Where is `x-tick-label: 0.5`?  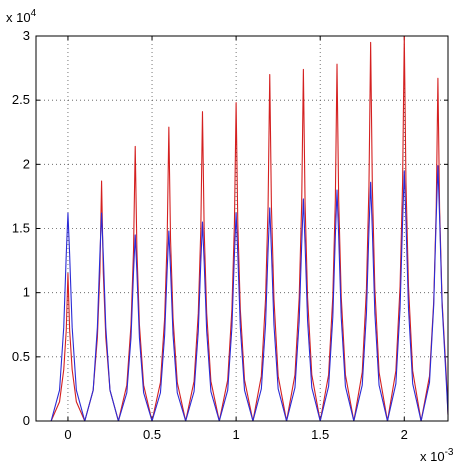 x-tick-label: 0.5 is located at coordinates (152, 434).